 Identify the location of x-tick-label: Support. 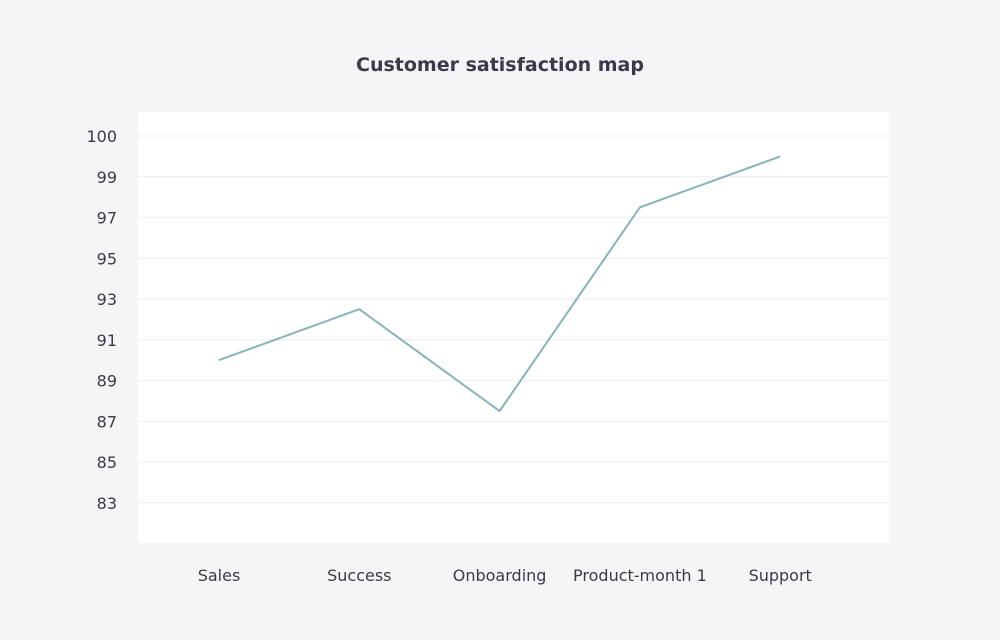
(780, 575).